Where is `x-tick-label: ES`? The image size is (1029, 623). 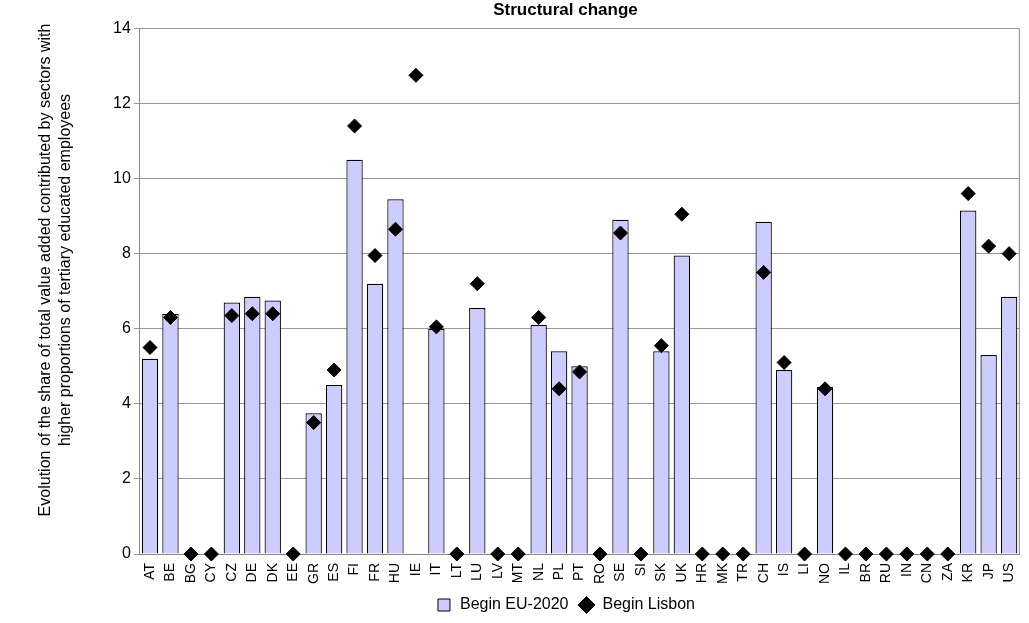 x-tick-label: ES is located at coordinates (332, 572).